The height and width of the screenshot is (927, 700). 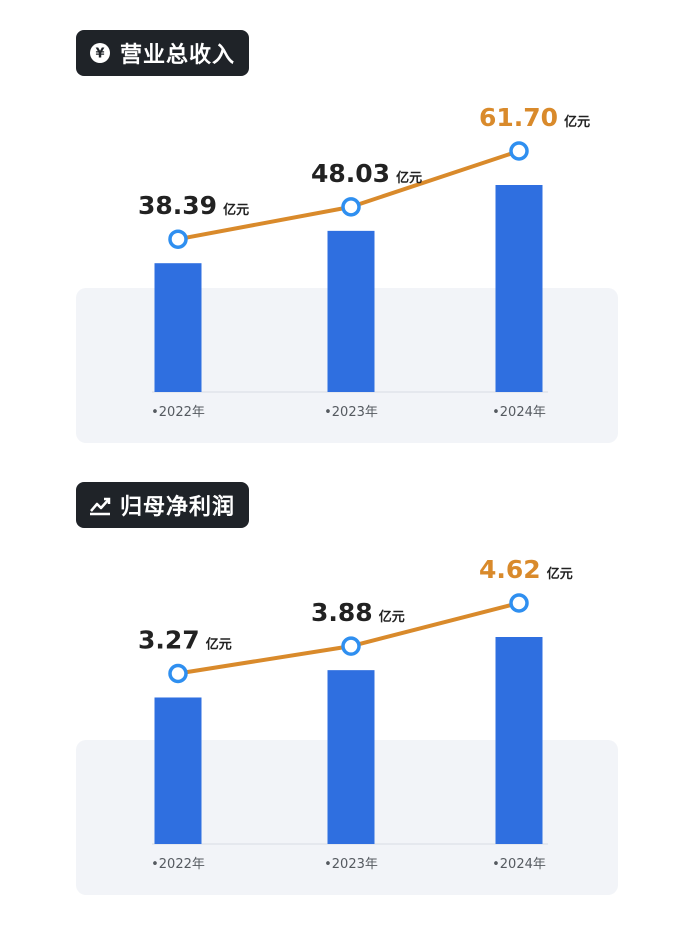 I want to click on yen-icon: ¥, so click(x=100, y=53).